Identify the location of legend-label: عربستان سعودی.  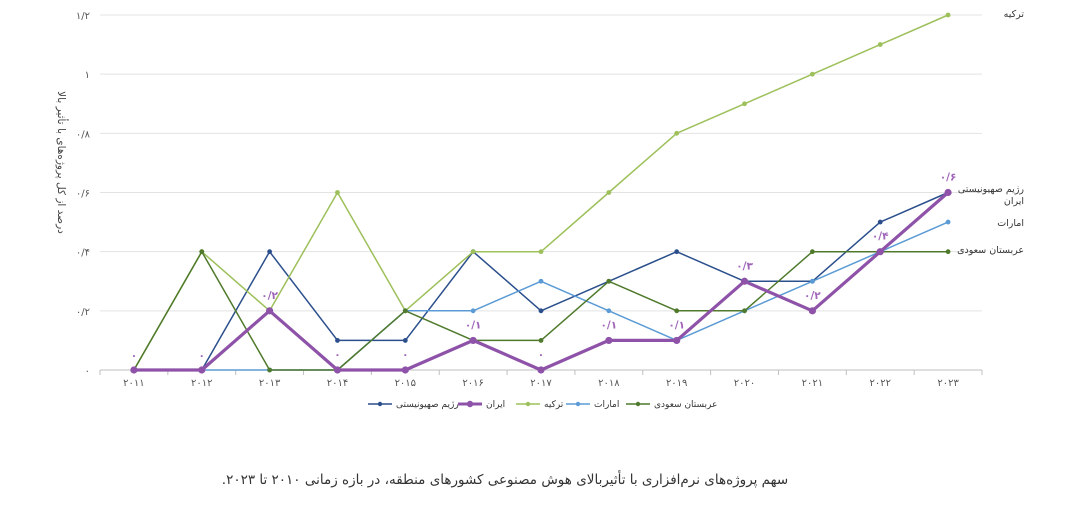
(685, 405).